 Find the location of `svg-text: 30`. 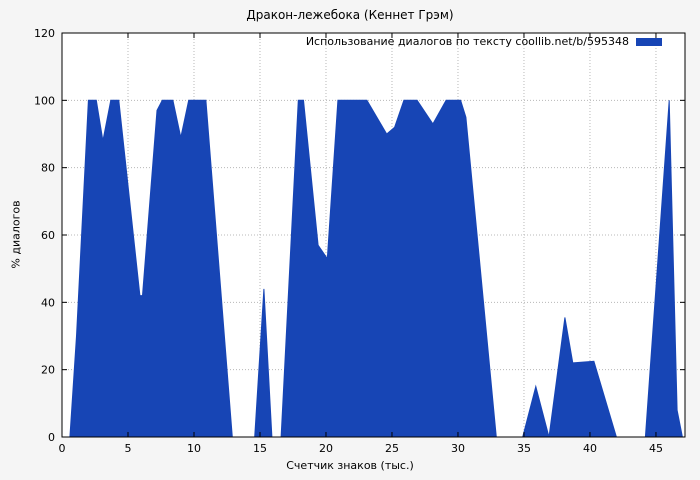

svg-text: 30 is located at coordinates (458, 448).